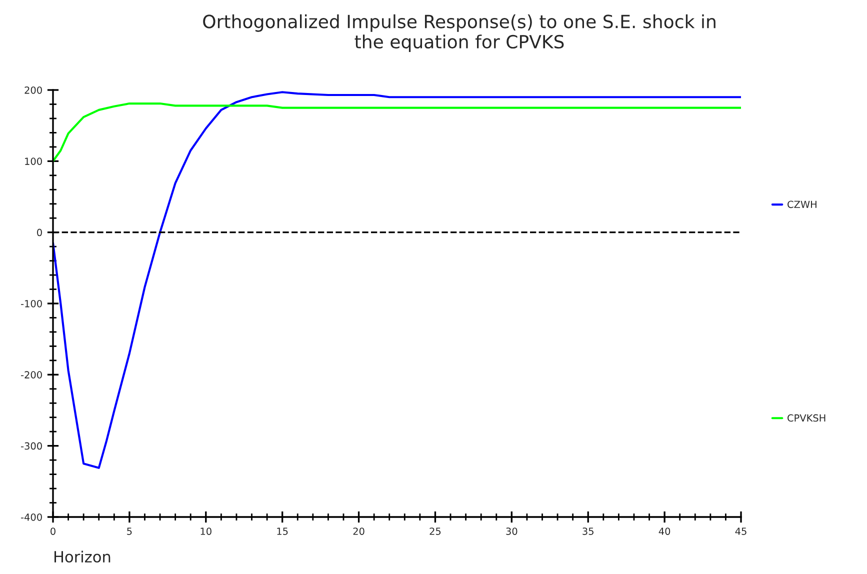 The height and width of the screenshot is (574, 867). What do you see at coordinates (129, 531) in the screenshot?
I see `x-tick-label: 5` at bounding box center [129, 531].